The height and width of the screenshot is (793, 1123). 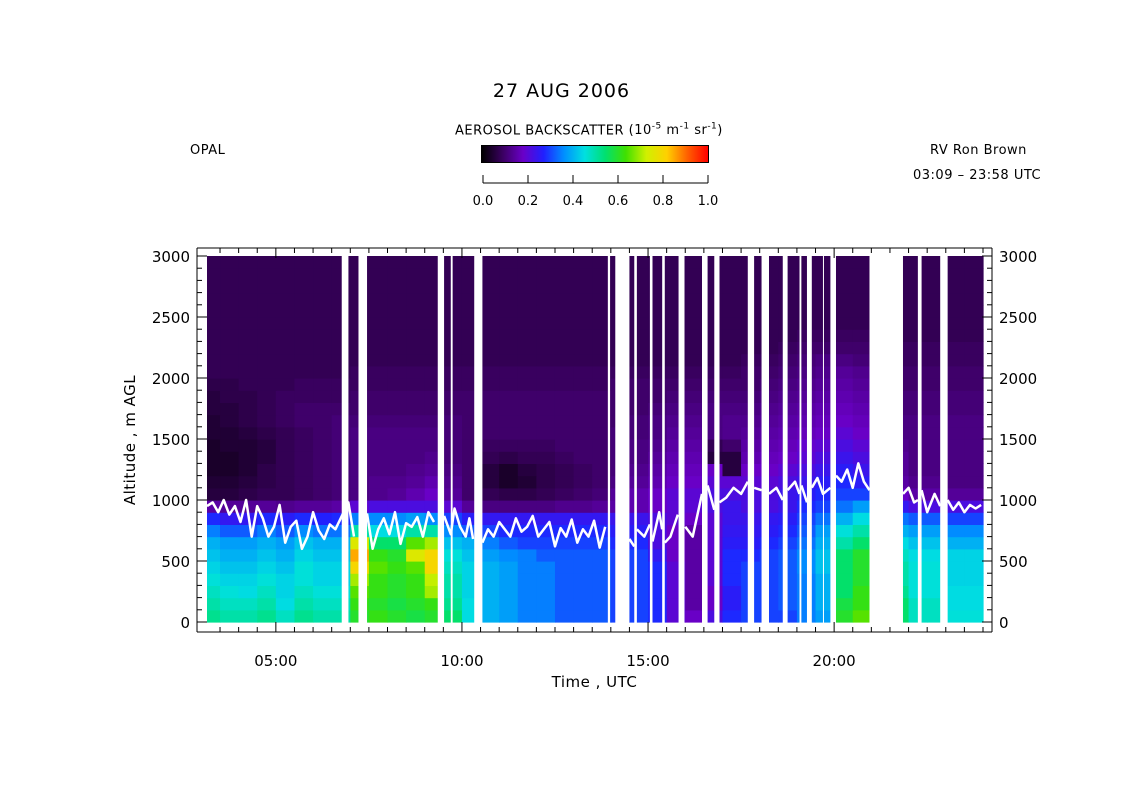 What do you see at coordinates (1018, 257) in the screenshot?
I see `y-tick-label-right: 3000` at bounding box center [1018, 257].